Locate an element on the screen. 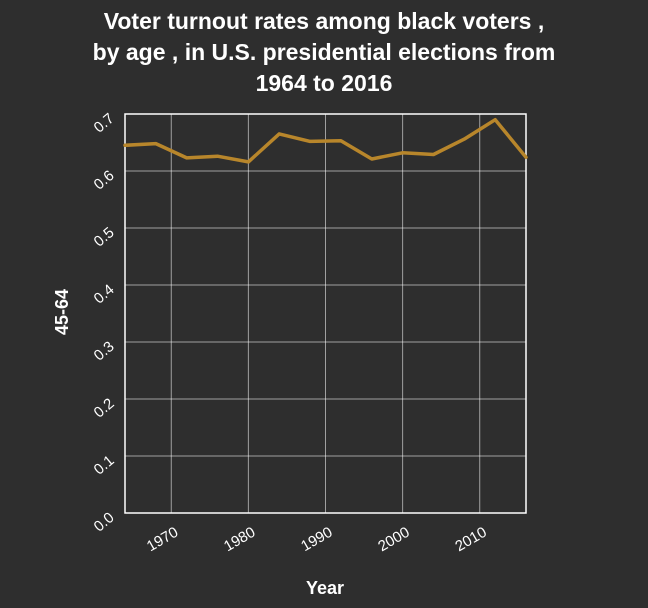 This screenshot has width=648, height=608. y-axis-label: 45-64 is located at coordinates (62, 312).